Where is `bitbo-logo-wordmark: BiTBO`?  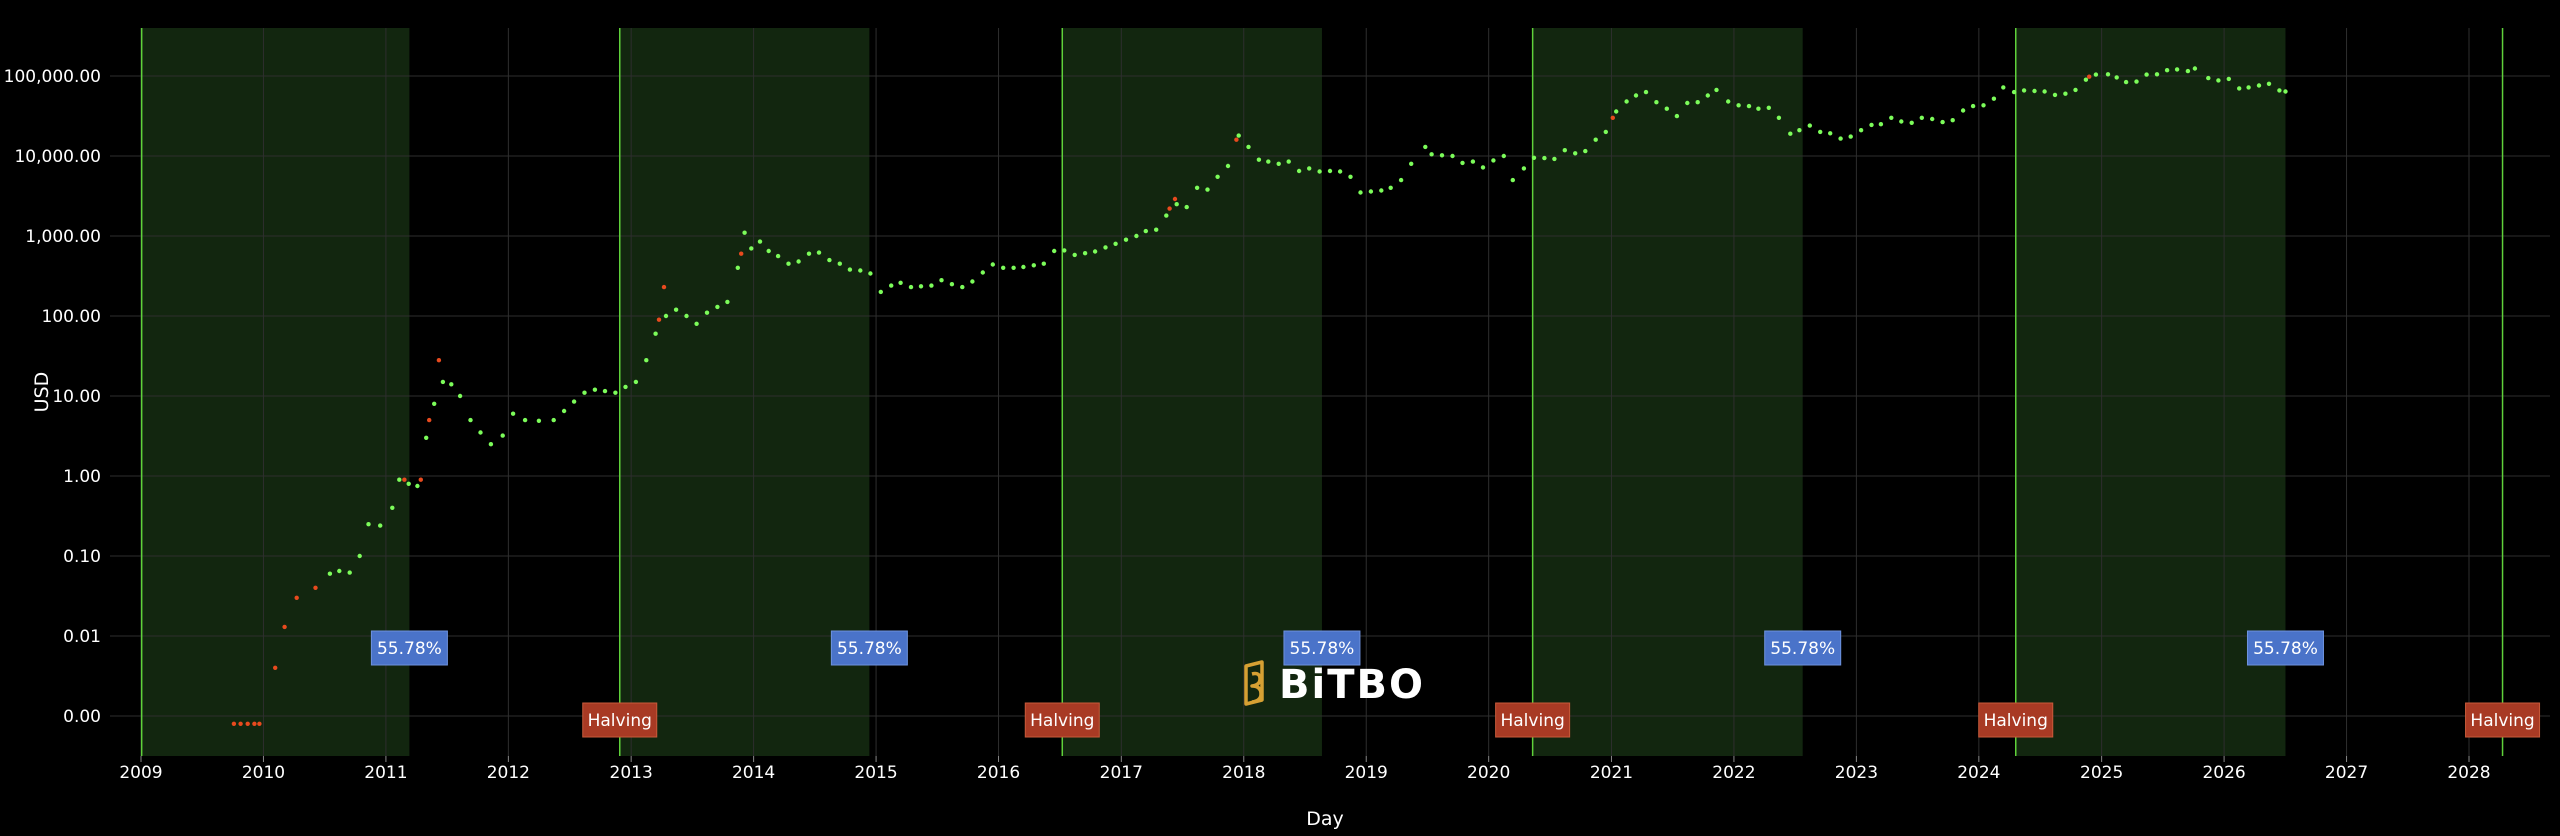
bitbo-logo-wordmark: BiTBO is located at coordinates (1352, 685).